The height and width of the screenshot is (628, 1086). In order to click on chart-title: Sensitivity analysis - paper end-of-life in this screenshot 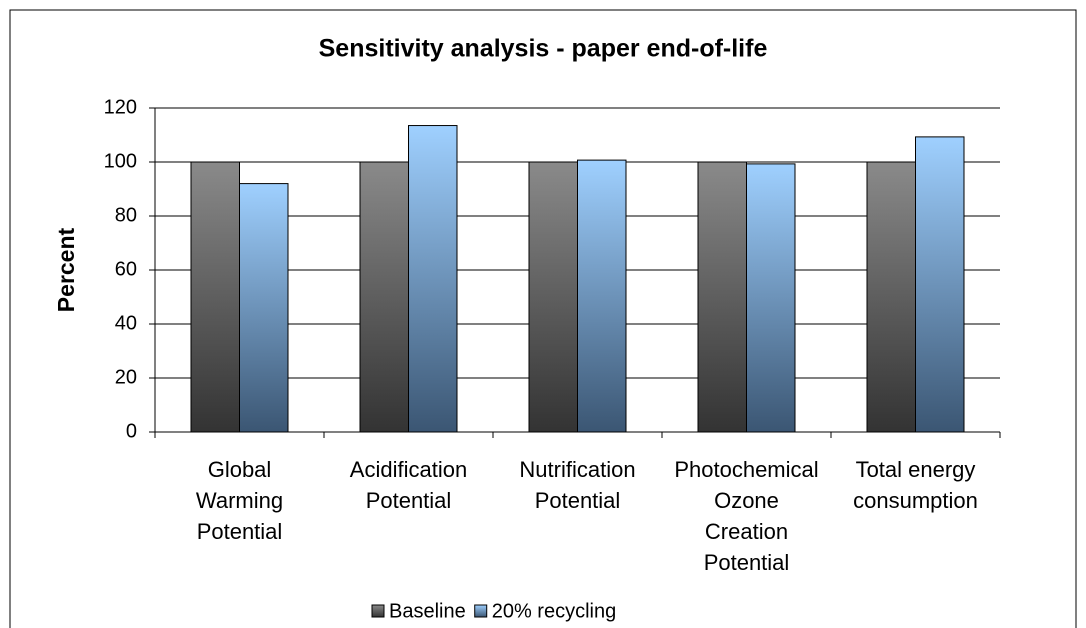, I will do `click(543, 49)`.